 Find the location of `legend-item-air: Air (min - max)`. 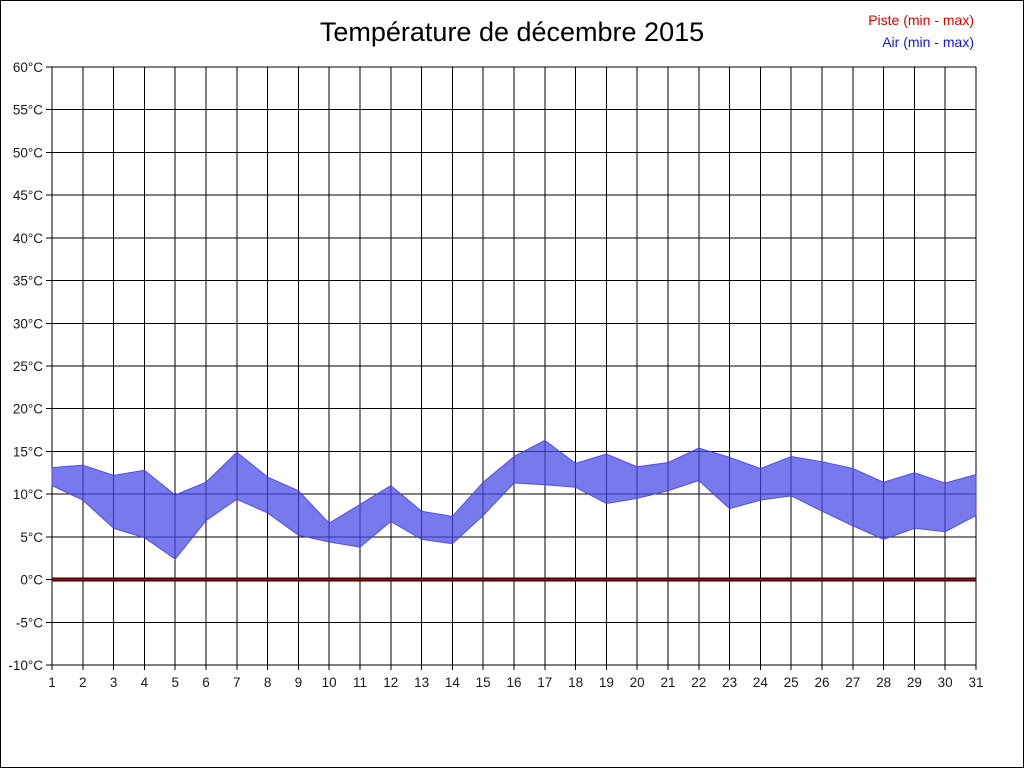

legend-item-air: Air (min - max) is located at coordinates (921, 42).